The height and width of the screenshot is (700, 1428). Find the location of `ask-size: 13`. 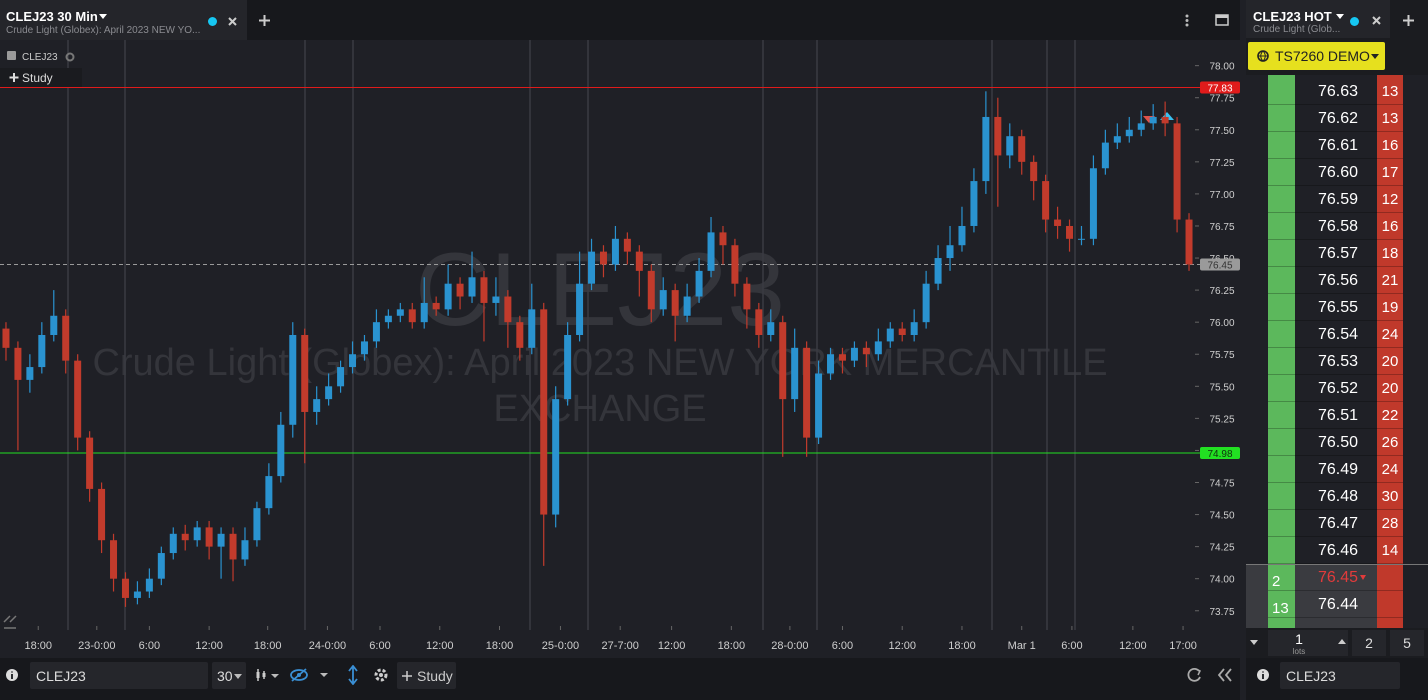

ask-size: 13 is located at coordinates (1390, 118).